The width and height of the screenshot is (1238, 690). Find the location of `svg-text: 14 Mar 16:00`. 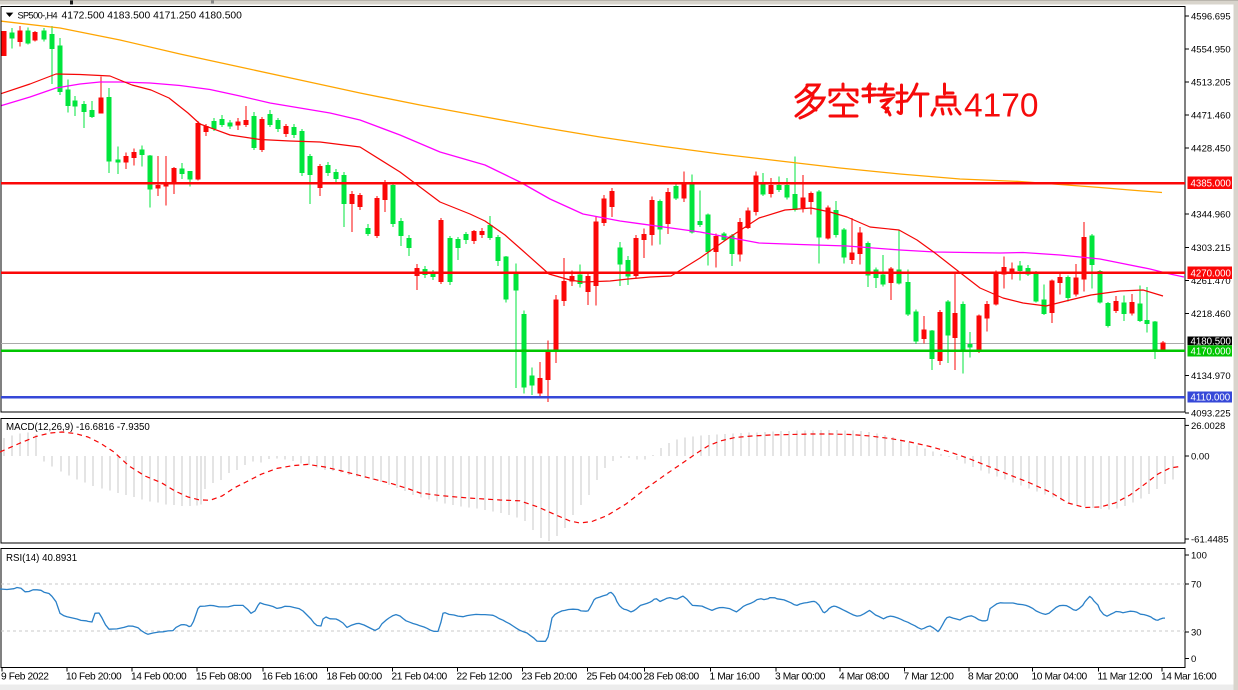

svg-text: 14 Mar 16:00 is located at coordinates (1189, 677).